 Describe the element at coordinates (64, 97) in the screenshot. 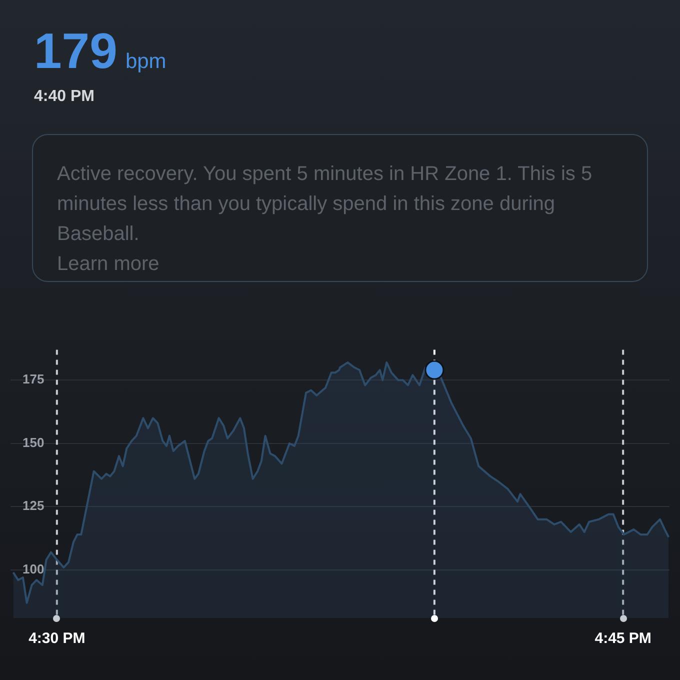

I see `chart-subtitle: 4:40 PM` at that location.